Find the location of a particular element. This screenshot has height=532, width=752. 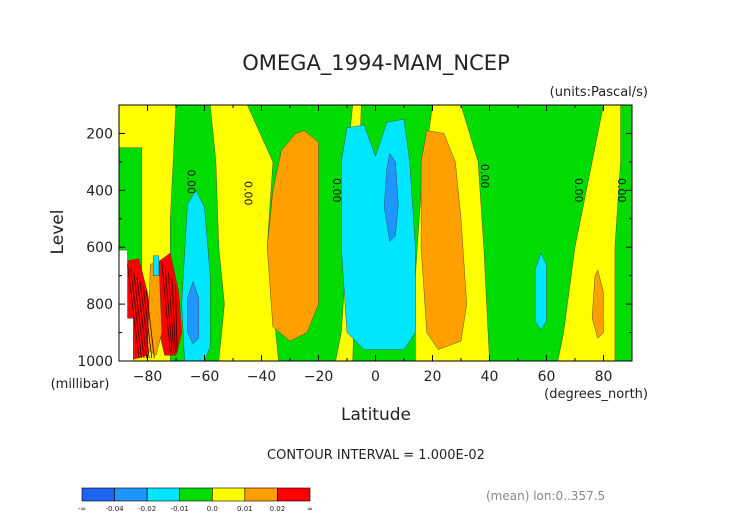

color-legend: -∞ -0.04 -0.02 -0.01 0.0 0.01 0.02 ∞ is located at coordinates (195, 500).